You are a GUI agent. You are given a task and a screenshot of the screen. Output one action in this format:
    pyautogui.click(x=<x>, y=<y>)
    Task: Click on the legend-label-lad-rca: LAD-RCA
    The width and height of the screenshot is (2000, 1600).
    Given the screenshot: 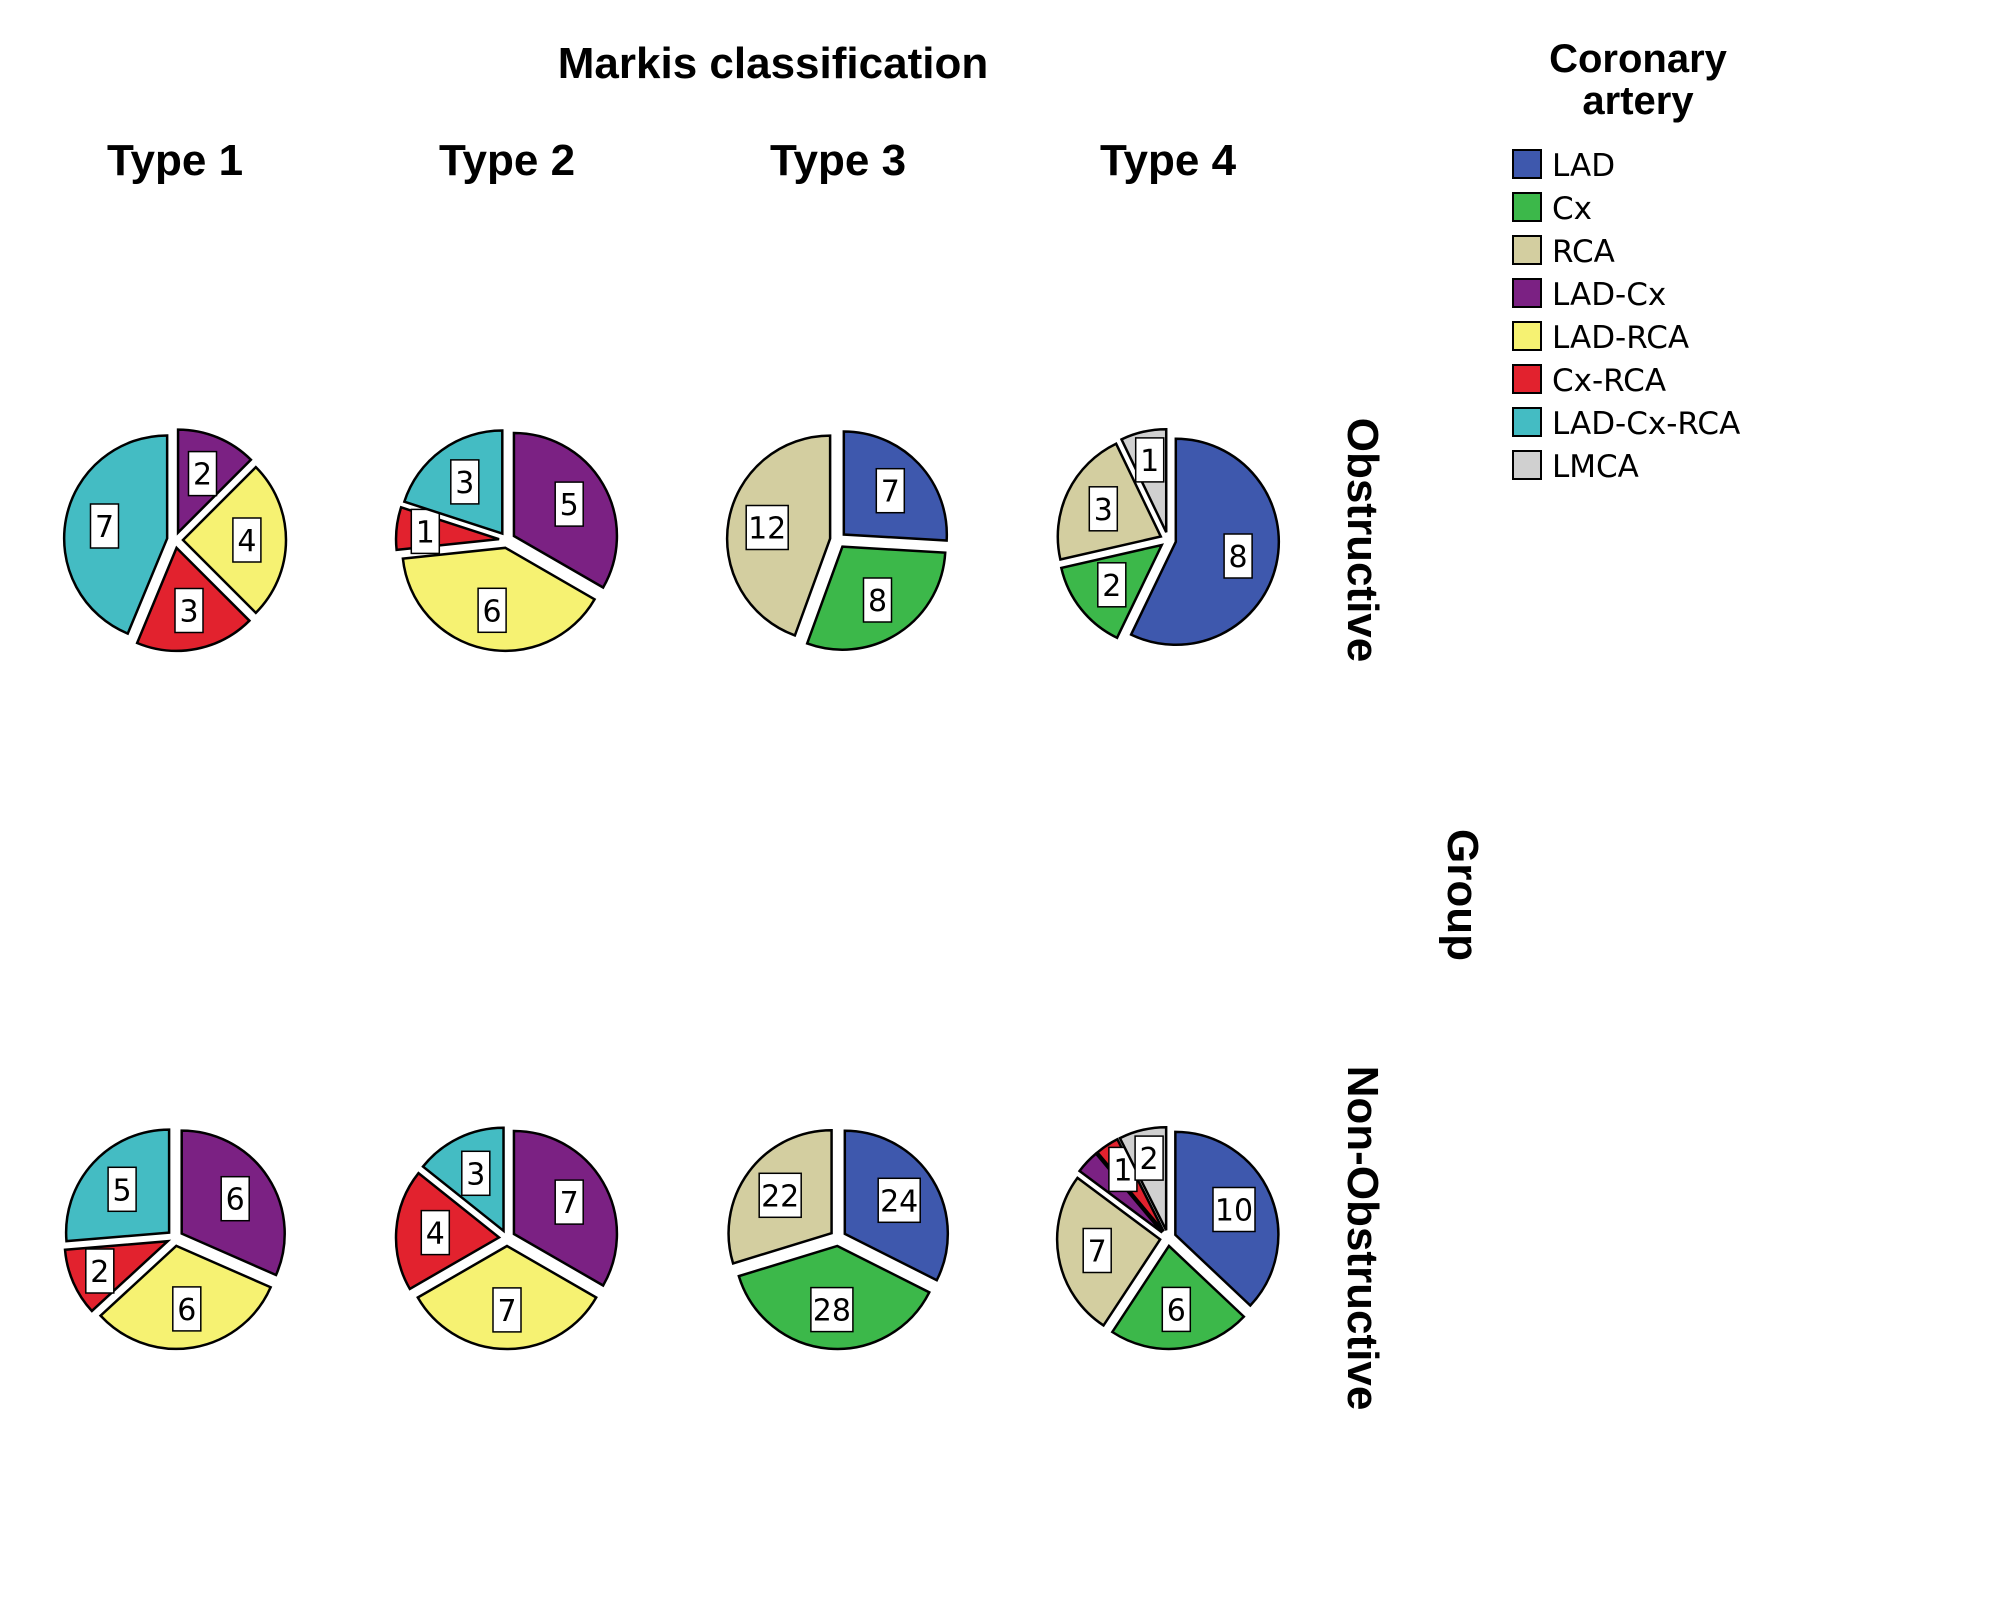 What is the action you would take?
    pyautogui.click(x=1620, y=338)
    